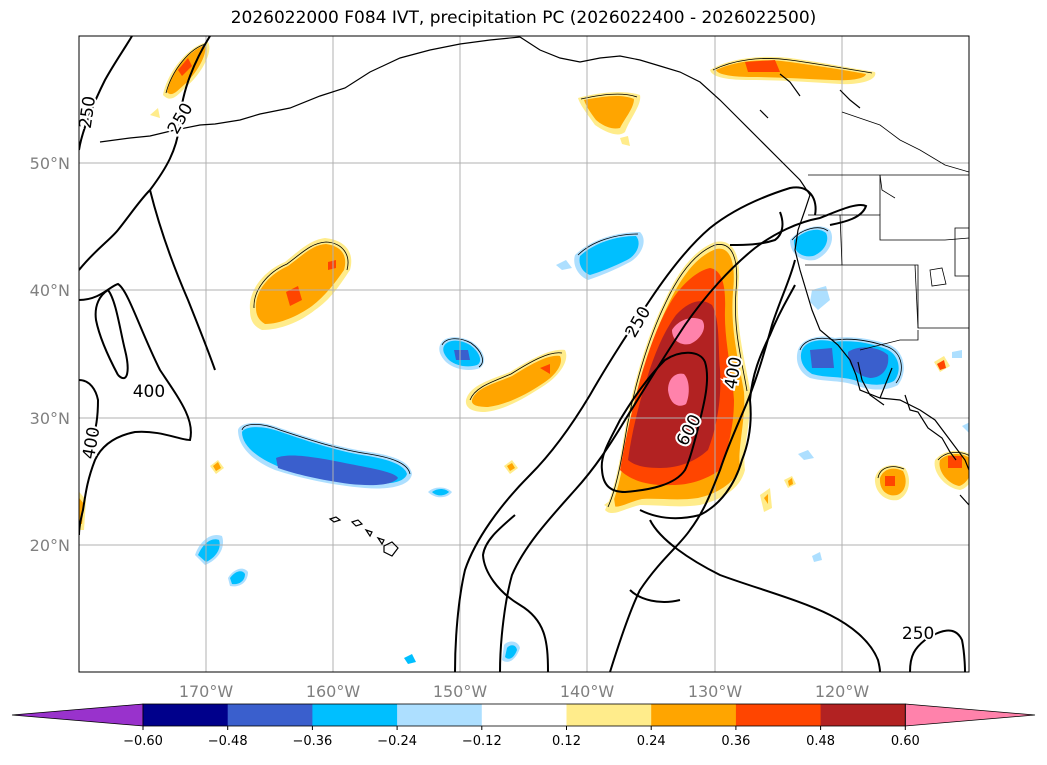 The image size is (1047, 765). What do you see at coordinates (524, 691) in the screenshot?
I see `longitude-labels: 170°W 160°W 150°W 140°W 130°W 120°W` at bounding box center [524, 691].